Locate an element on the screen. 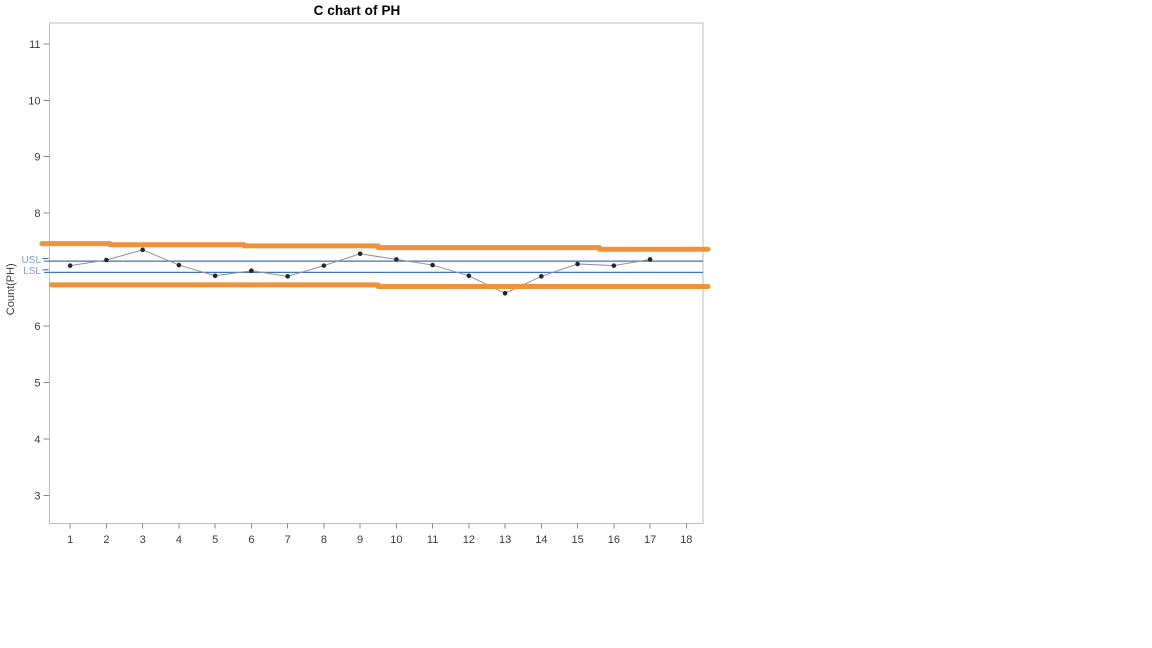 The width and height of the screenshot is (1152, 648). chart-title: C chart of PH is located at coordinates (357, 10).